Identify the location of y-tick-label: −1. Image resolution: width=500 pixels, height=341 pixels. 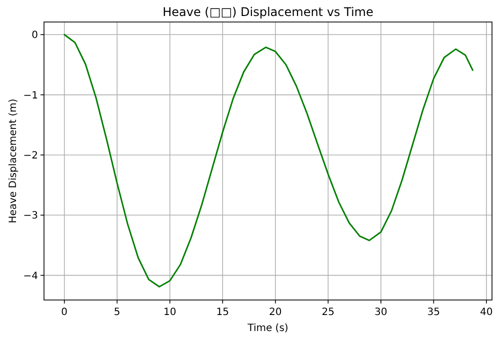
(30, 96).